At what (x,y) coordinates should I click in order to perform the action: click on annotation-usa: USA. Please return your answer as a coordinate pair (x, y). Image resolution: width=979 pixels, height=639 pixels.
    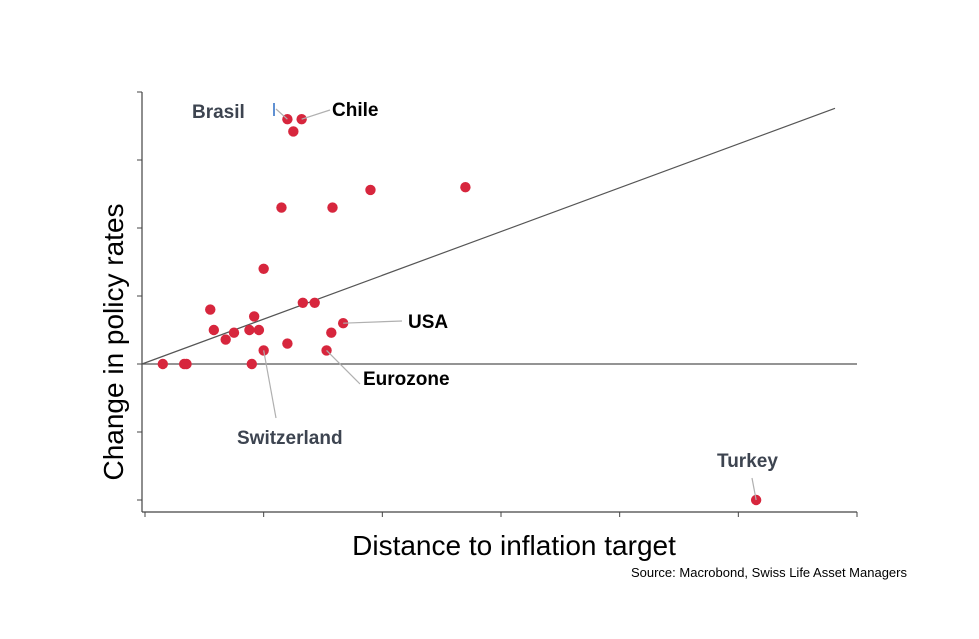
    Looking at the image, I should click on (428, 322).